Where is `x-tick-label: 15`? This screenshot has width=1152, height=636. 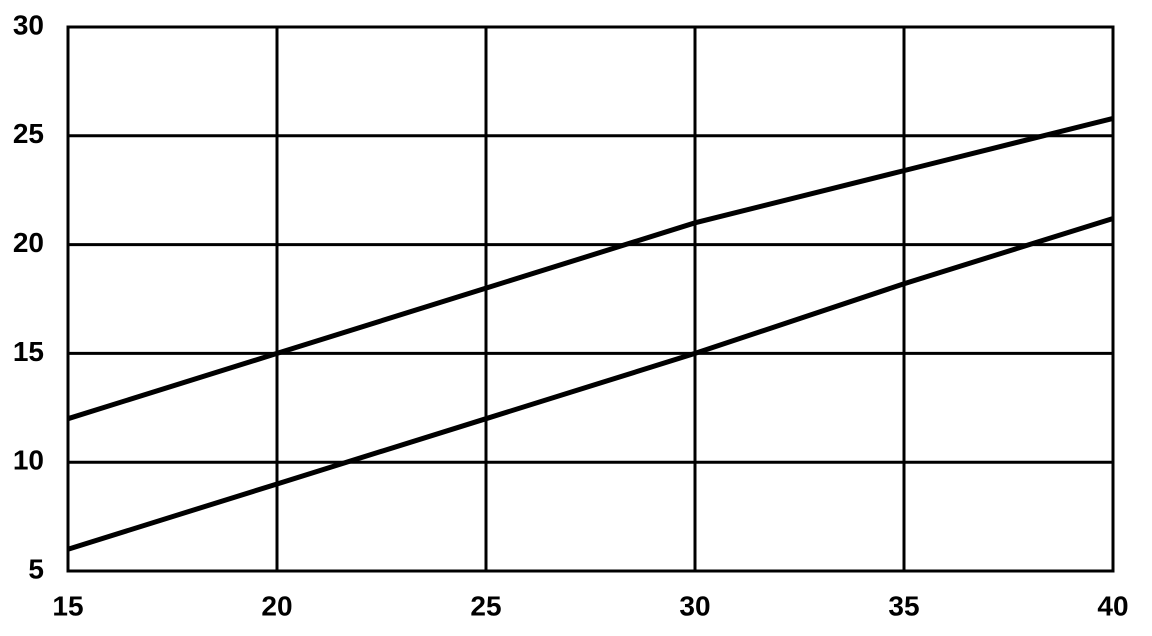 x-tick-label: 15 is located at coordinates (67, 605).